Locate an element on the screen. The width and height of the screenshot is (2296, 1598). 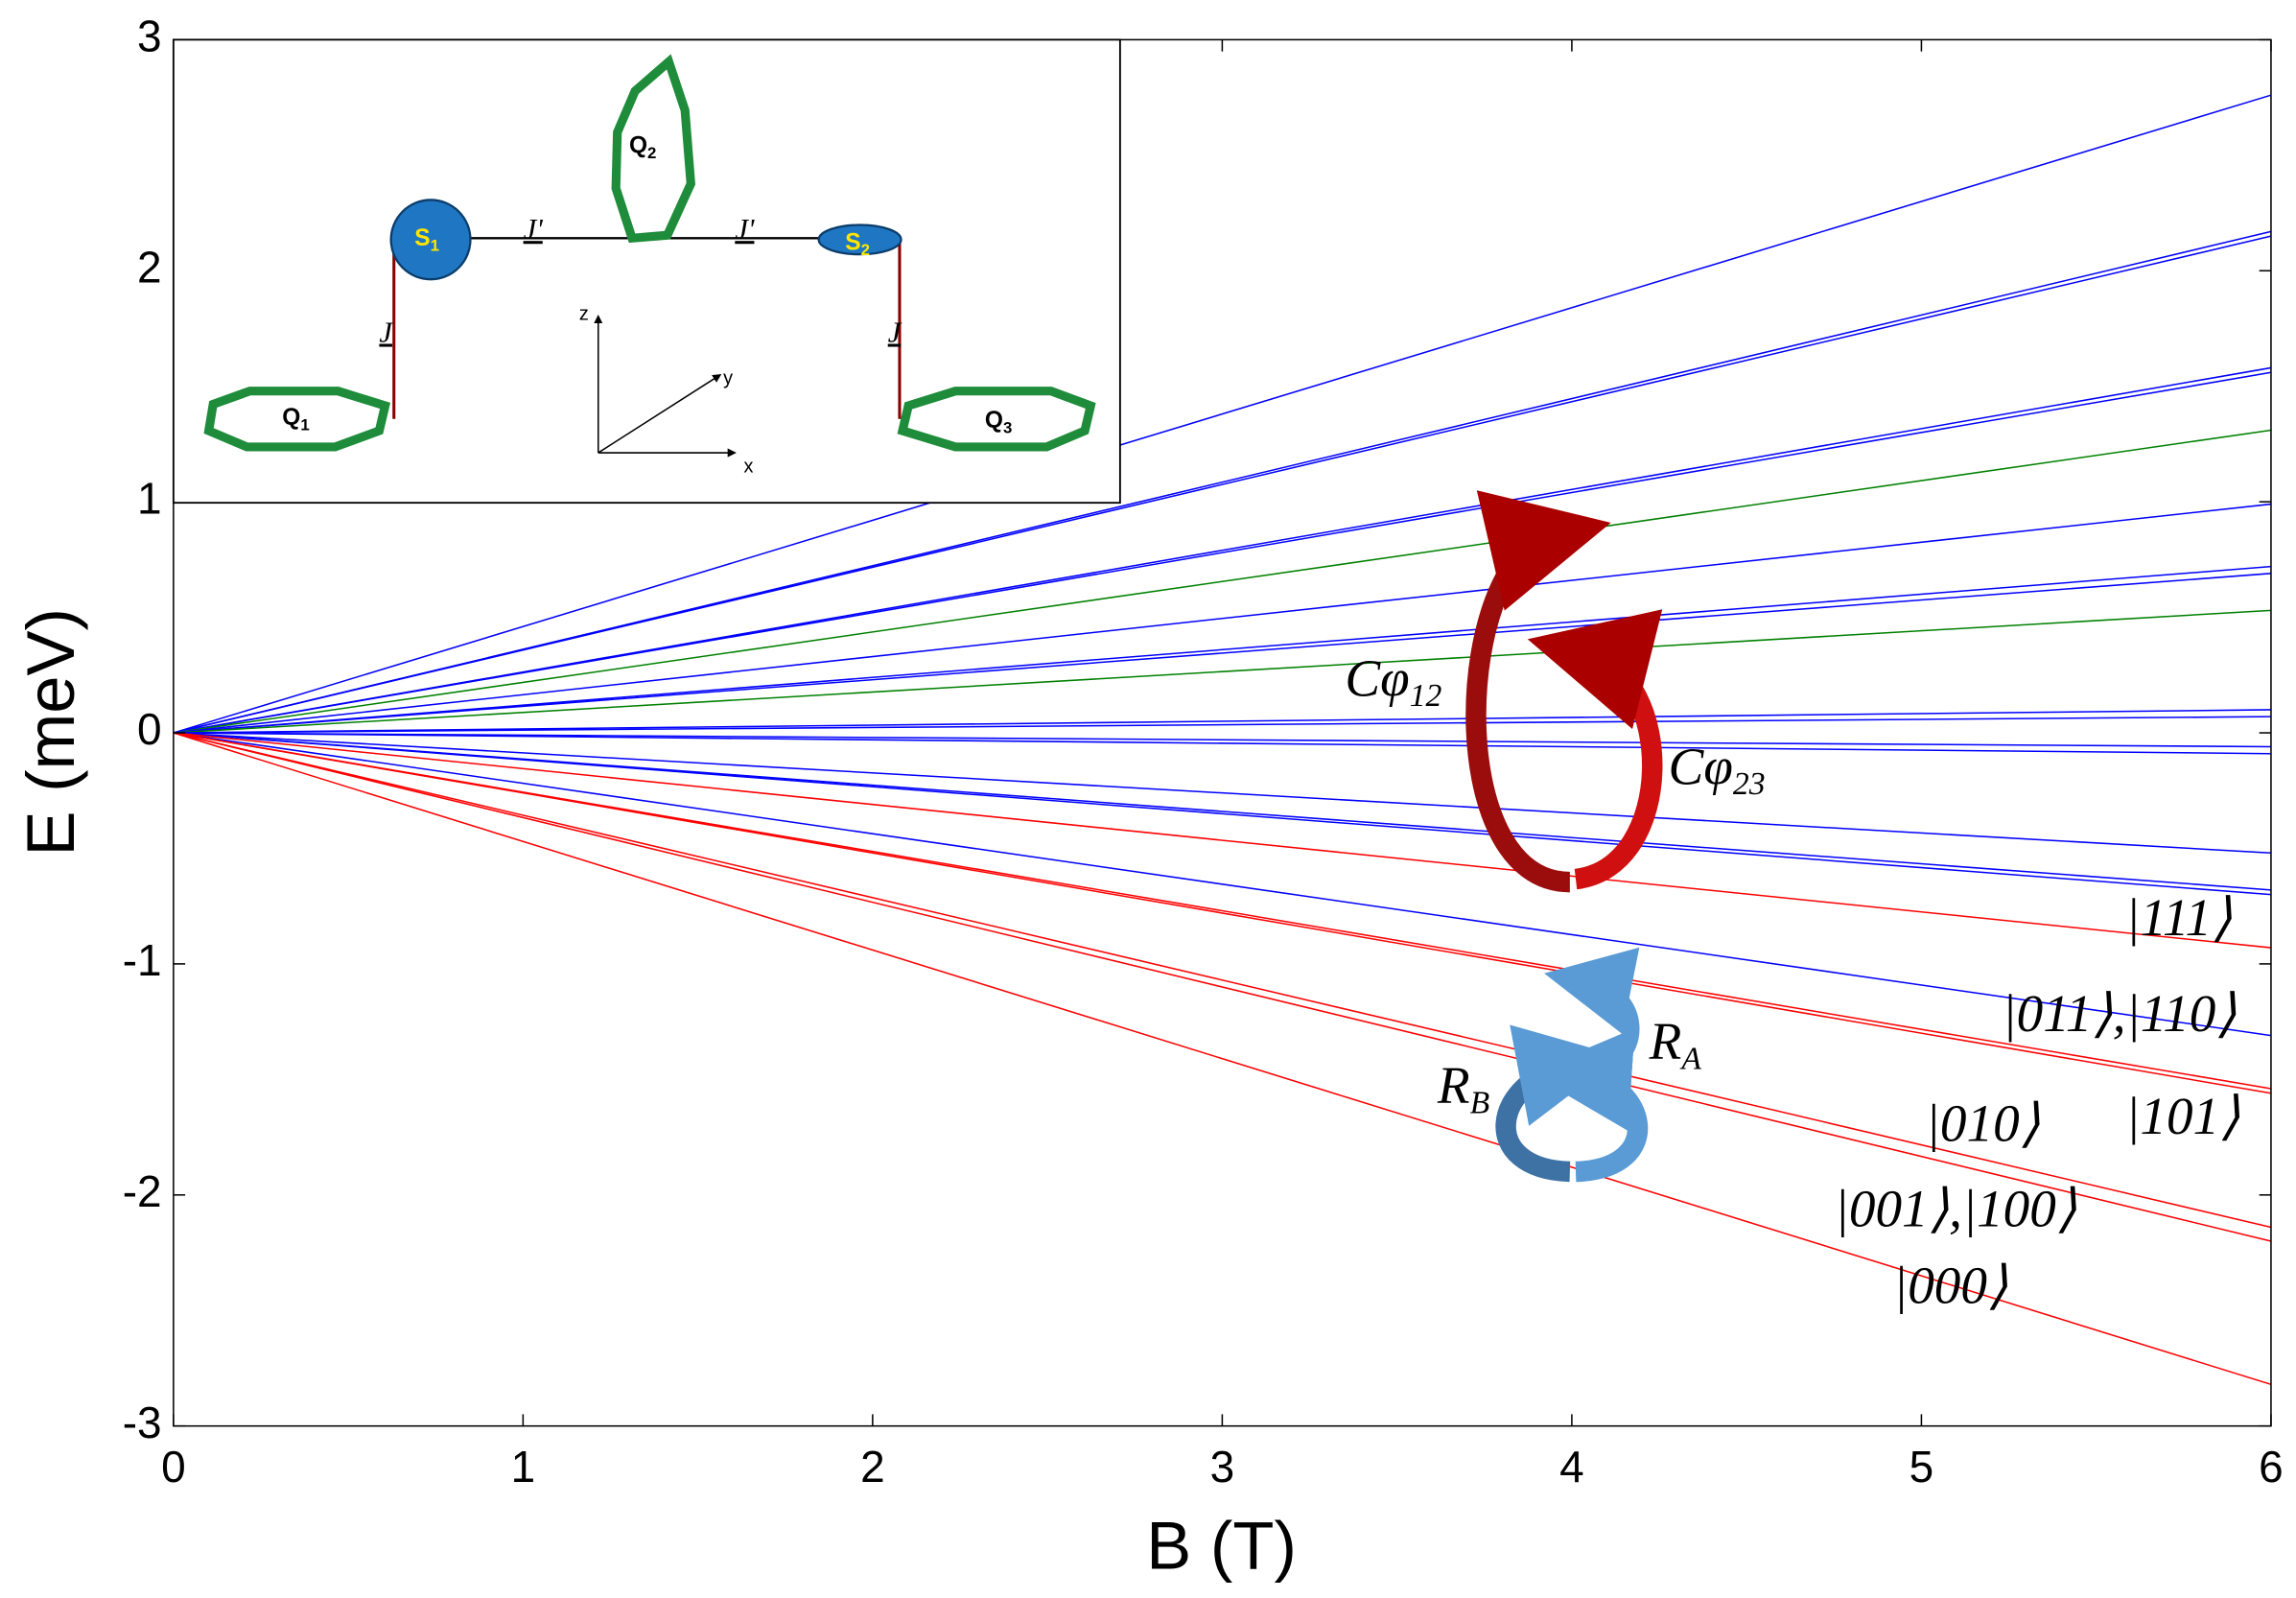
svg-text: S1 is located at coordinates (426, 240).